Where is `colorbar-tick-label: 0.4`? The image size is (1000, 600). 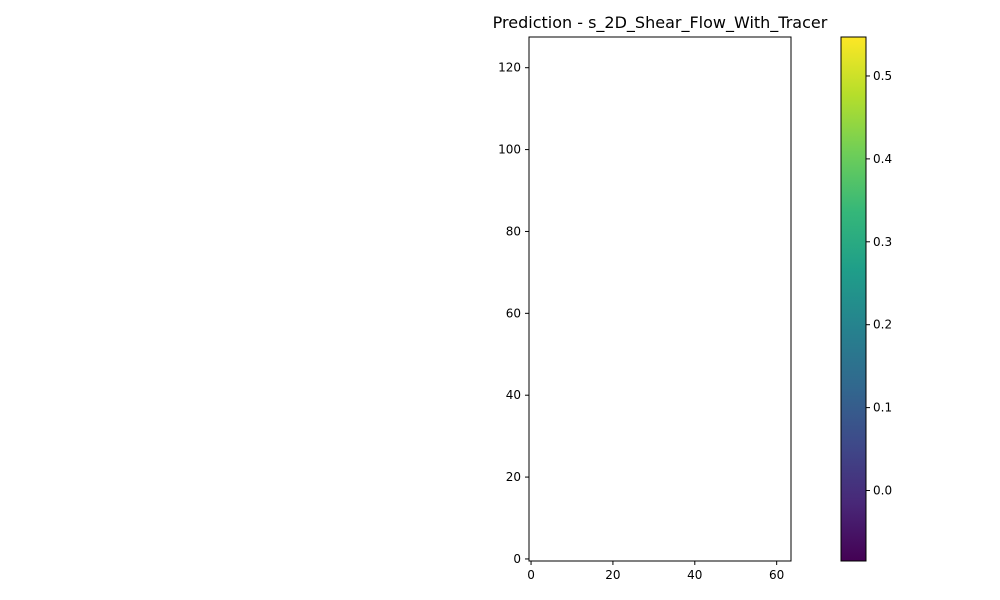
colorbar-tick-label: 0.4 is located at coordinates (882, 159).